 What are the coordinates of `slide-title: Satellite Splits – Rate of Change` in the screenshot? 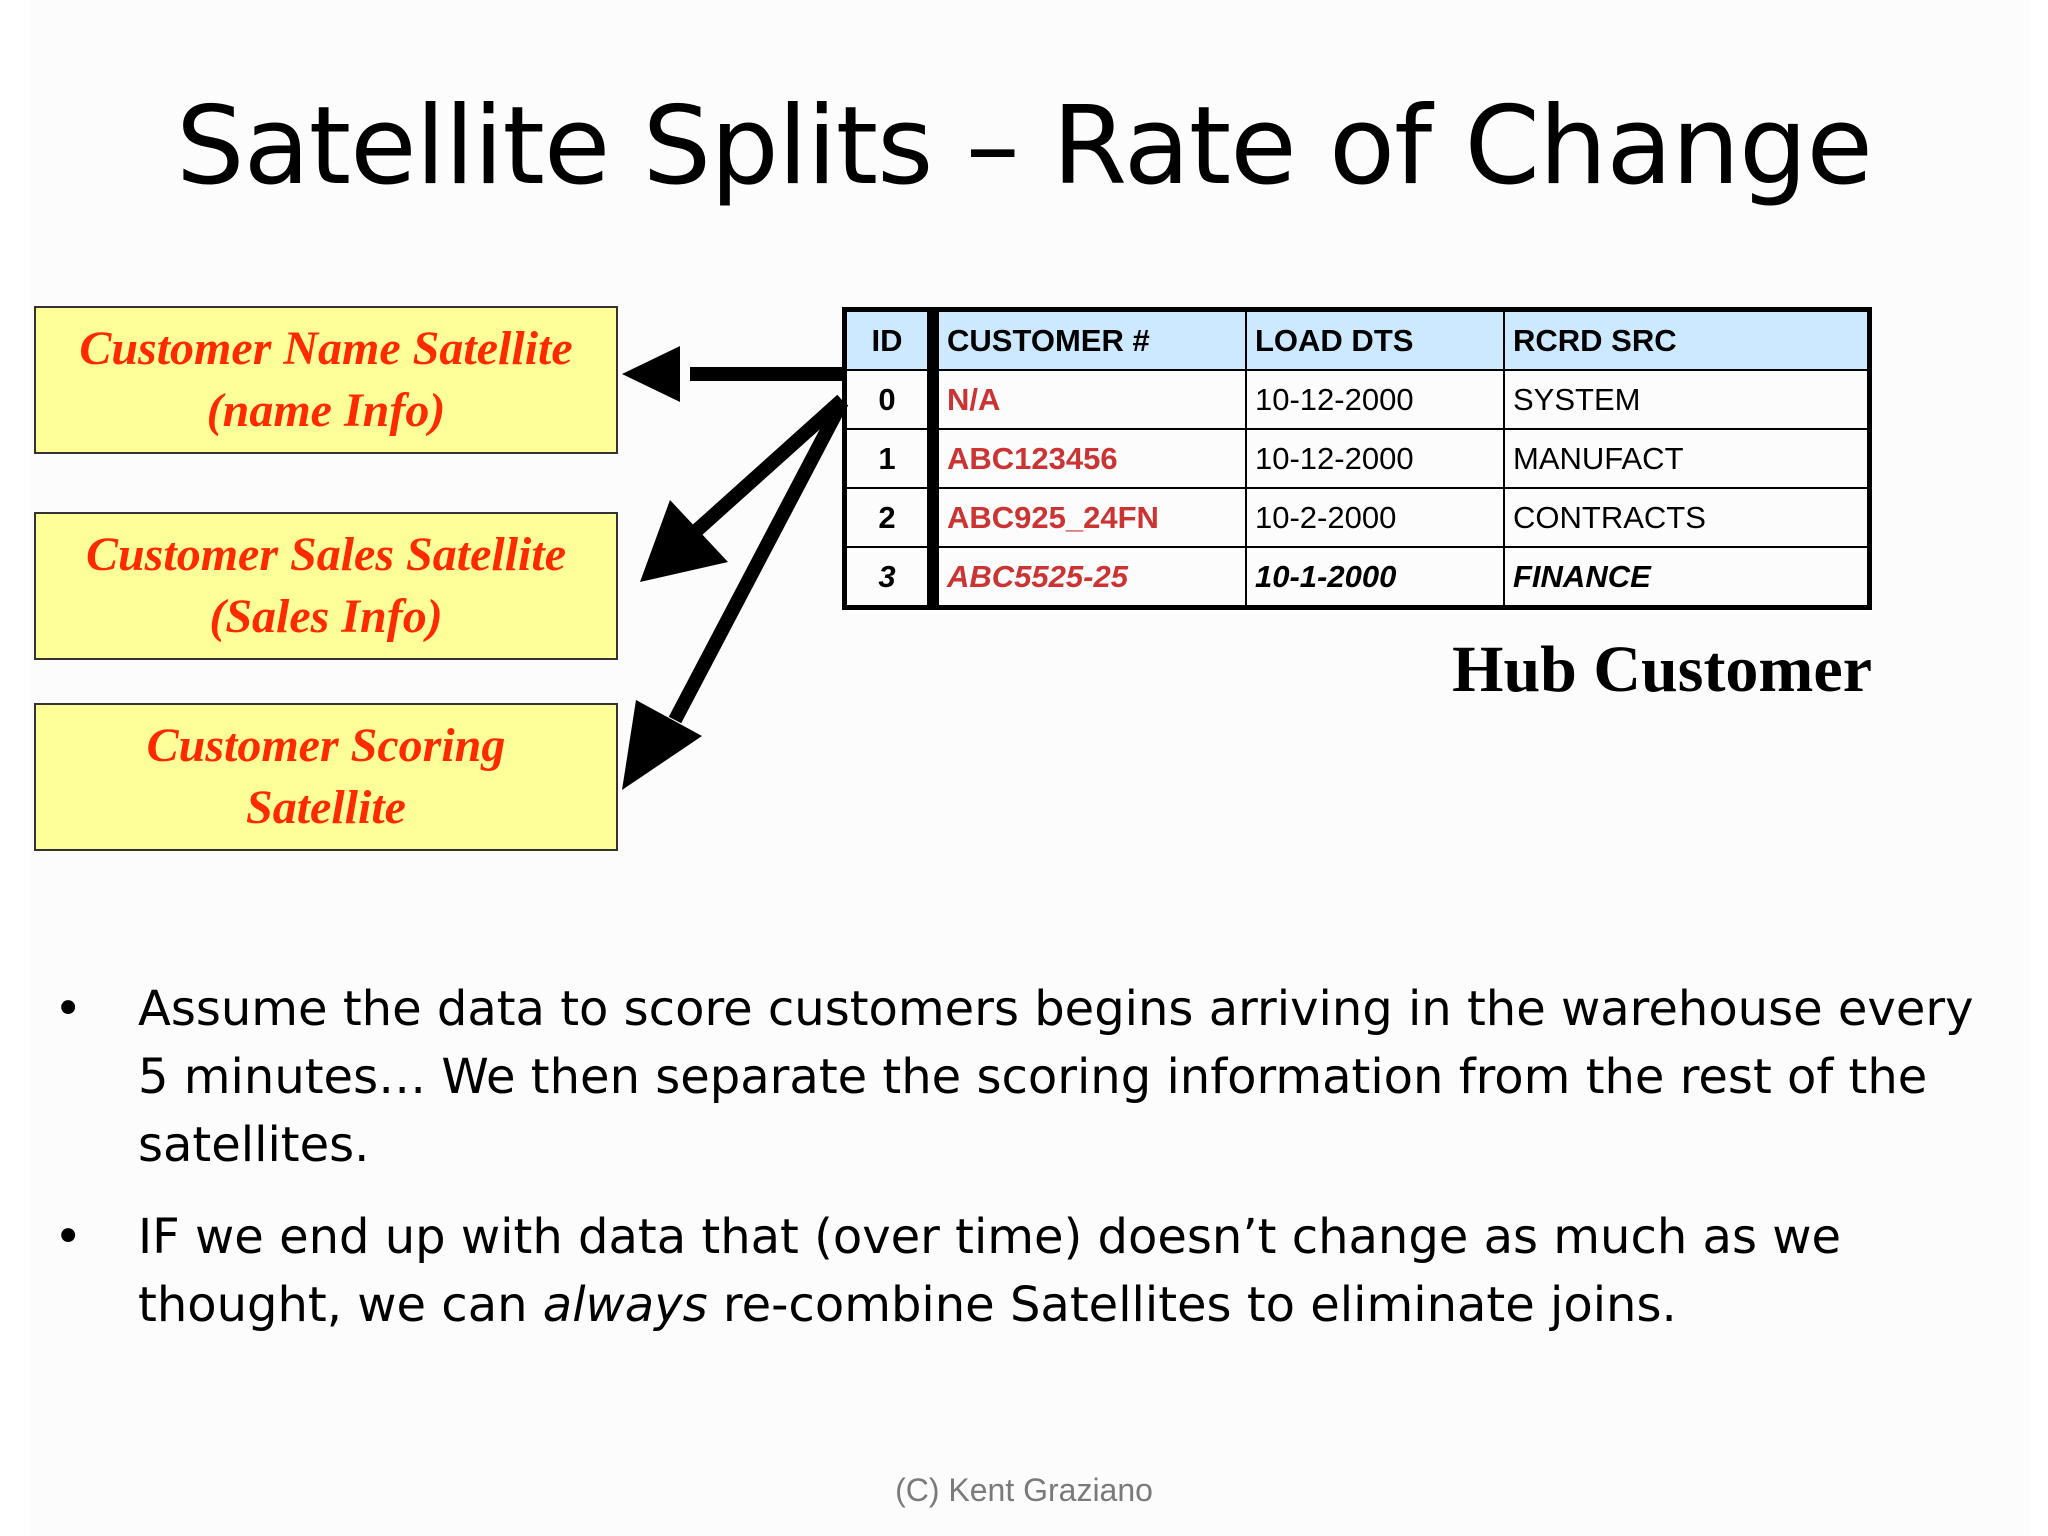 It's located at (1024, 146).